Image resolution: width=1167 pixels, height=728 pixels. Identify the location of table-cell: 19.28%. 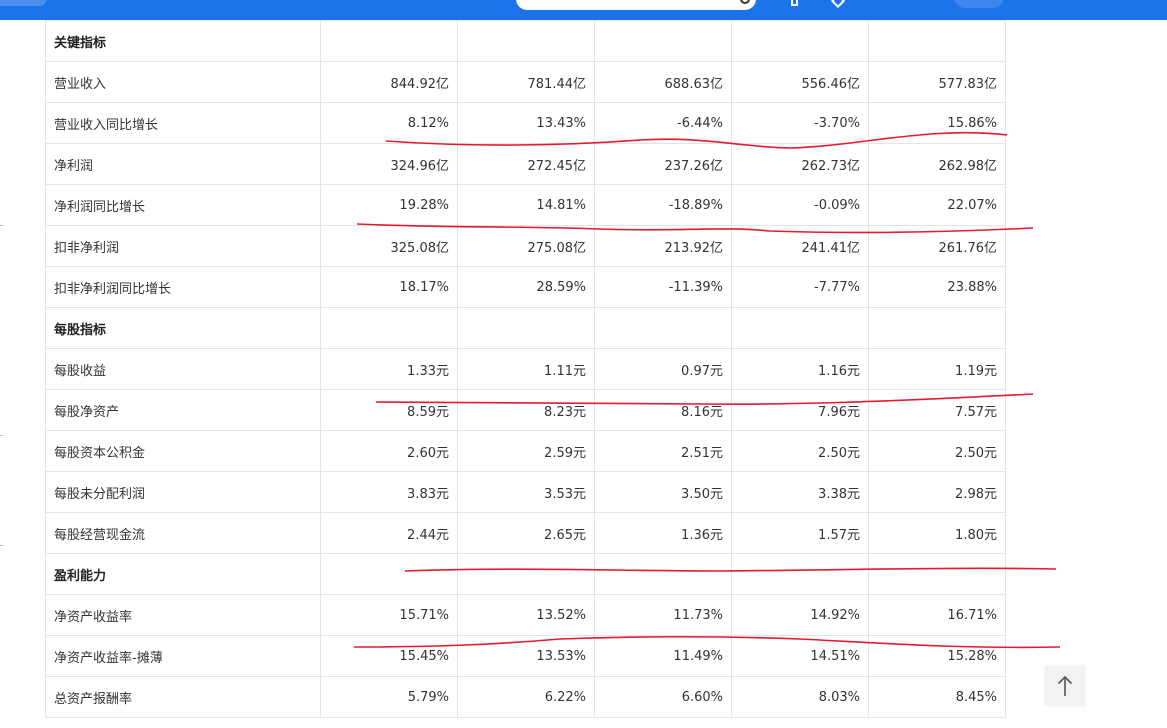
(389, 205).